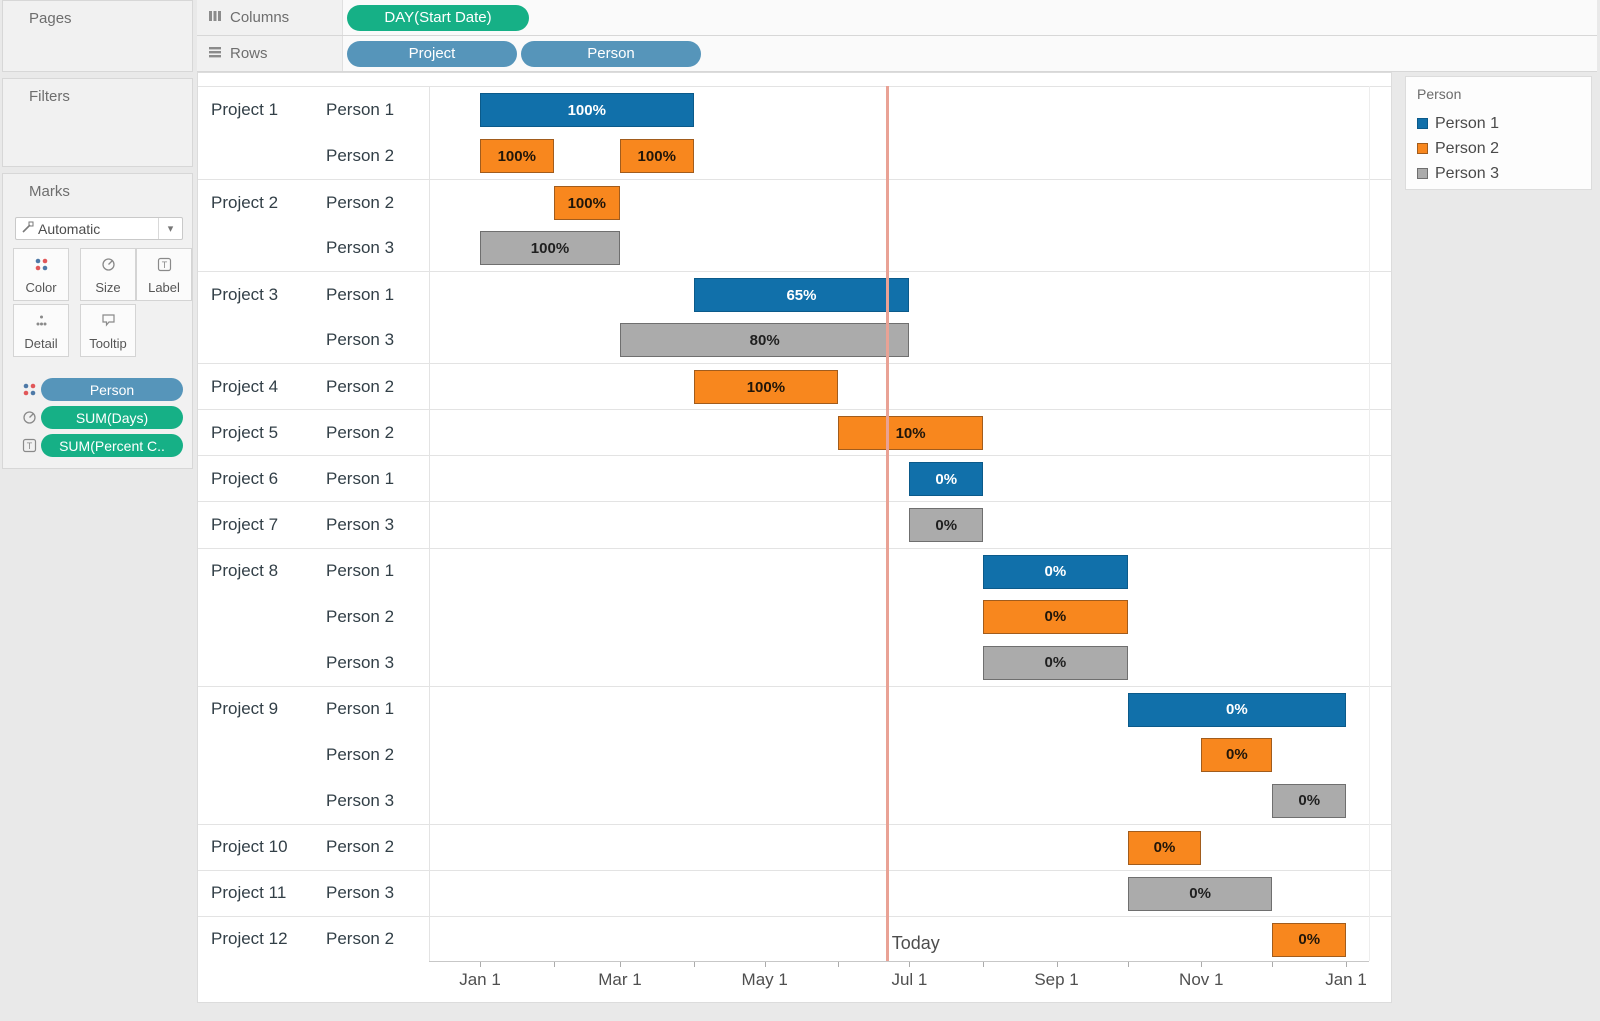  What do you see at coordinates (794, 156) in the screenshot?
I see `gantt-row: Person 2 100% 100%` at bounding box center [794, 156].